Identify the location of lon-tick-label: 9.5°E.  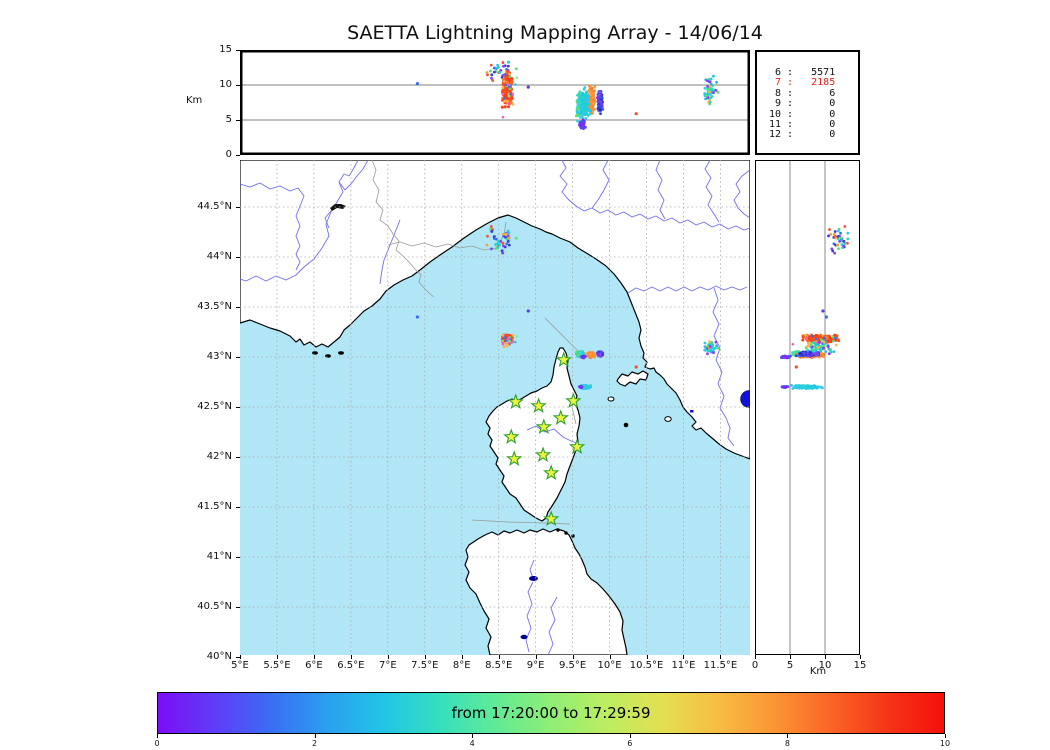
(572, 665).